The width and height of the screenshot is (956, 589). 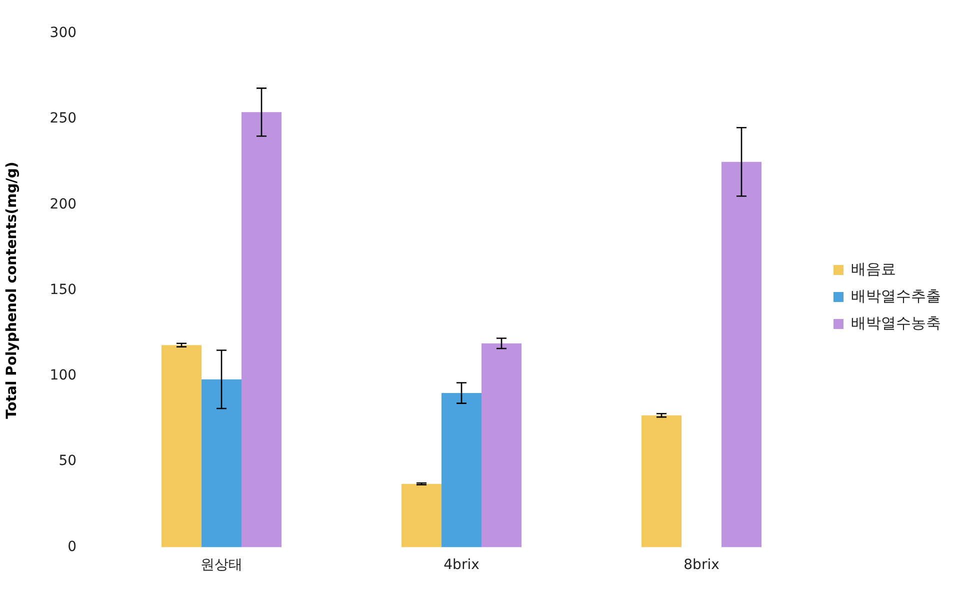 What do you see at coordinates (896, 295) in the screenshot?
I see `legend-label: 배박열수추출` at bounding box center [896, 295].